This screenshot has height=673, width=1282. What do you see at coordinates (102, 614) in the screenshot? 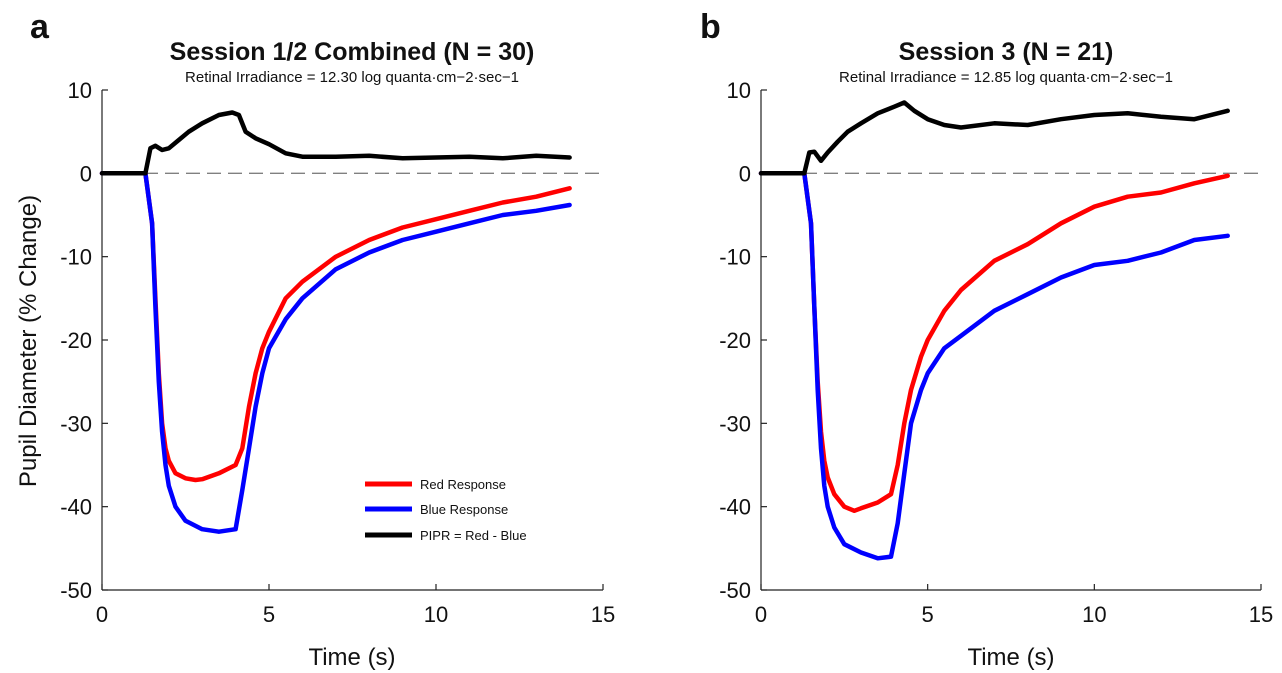
I see `panel-a-x-tick-label: 0` at bounding box center [102, 614].